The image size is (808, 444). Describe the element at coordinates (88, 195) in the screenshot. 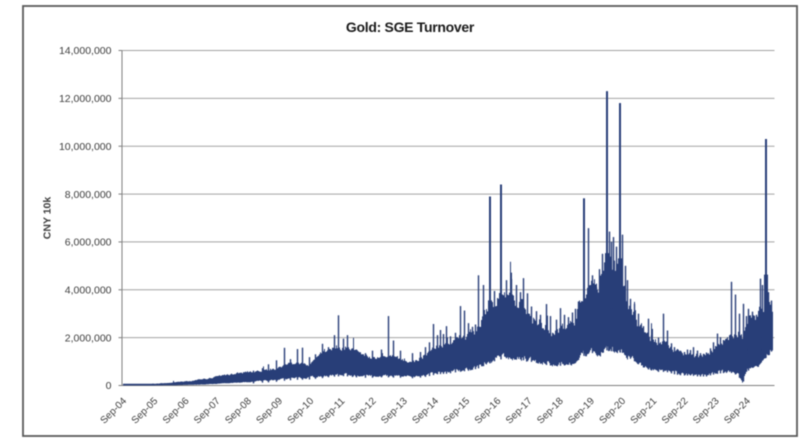

I see `svg-text: 8,000,000` at that location.